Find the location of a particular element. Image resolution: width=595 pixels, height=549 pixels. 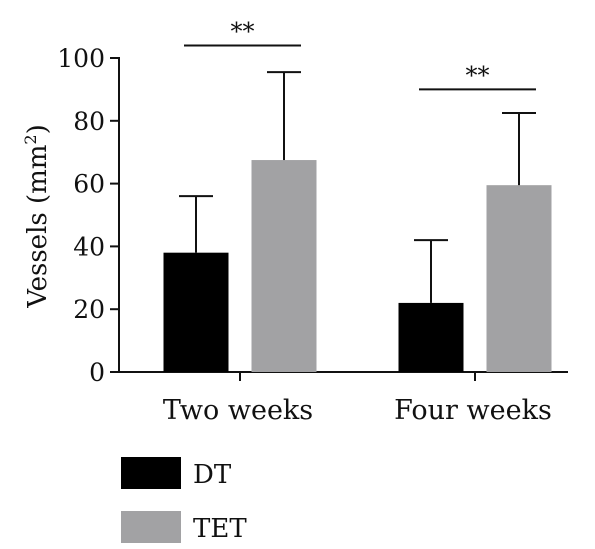

y-tick-label: 40 is located at coordinates (89, 246).